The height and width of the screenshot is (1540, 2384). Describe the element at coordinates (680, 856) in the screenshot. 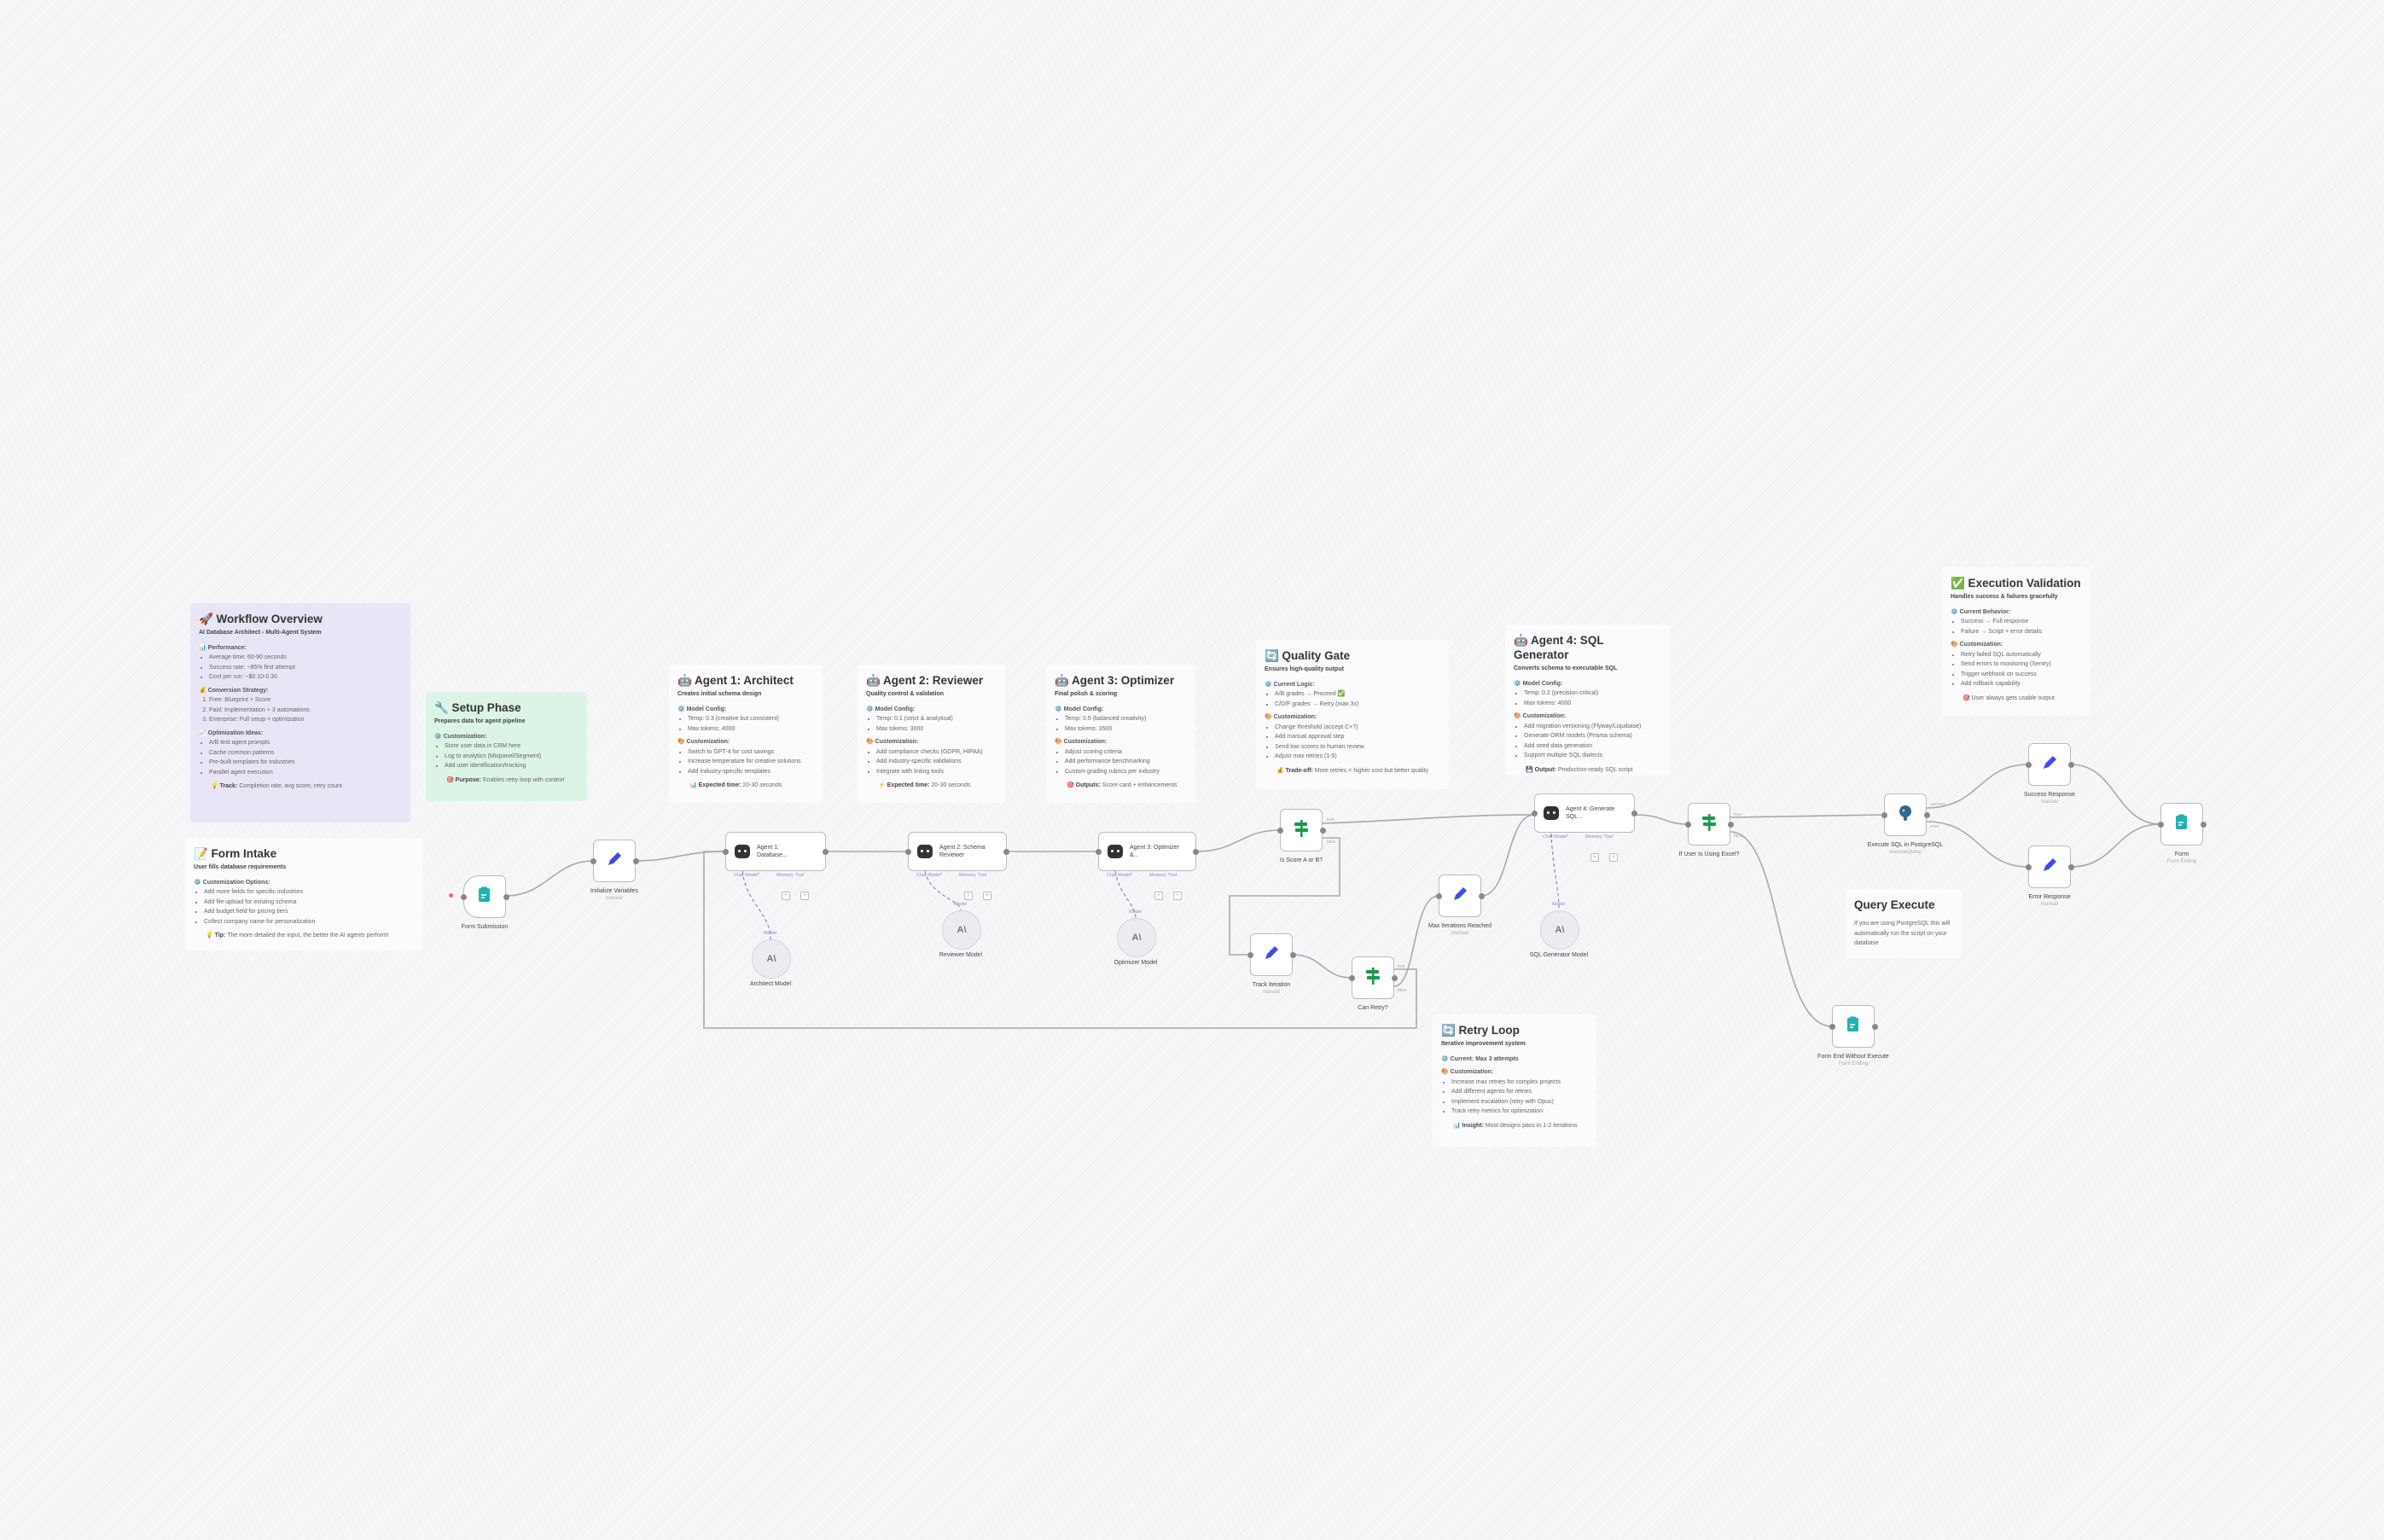

I see `edge-init-to-agent1` at that location.